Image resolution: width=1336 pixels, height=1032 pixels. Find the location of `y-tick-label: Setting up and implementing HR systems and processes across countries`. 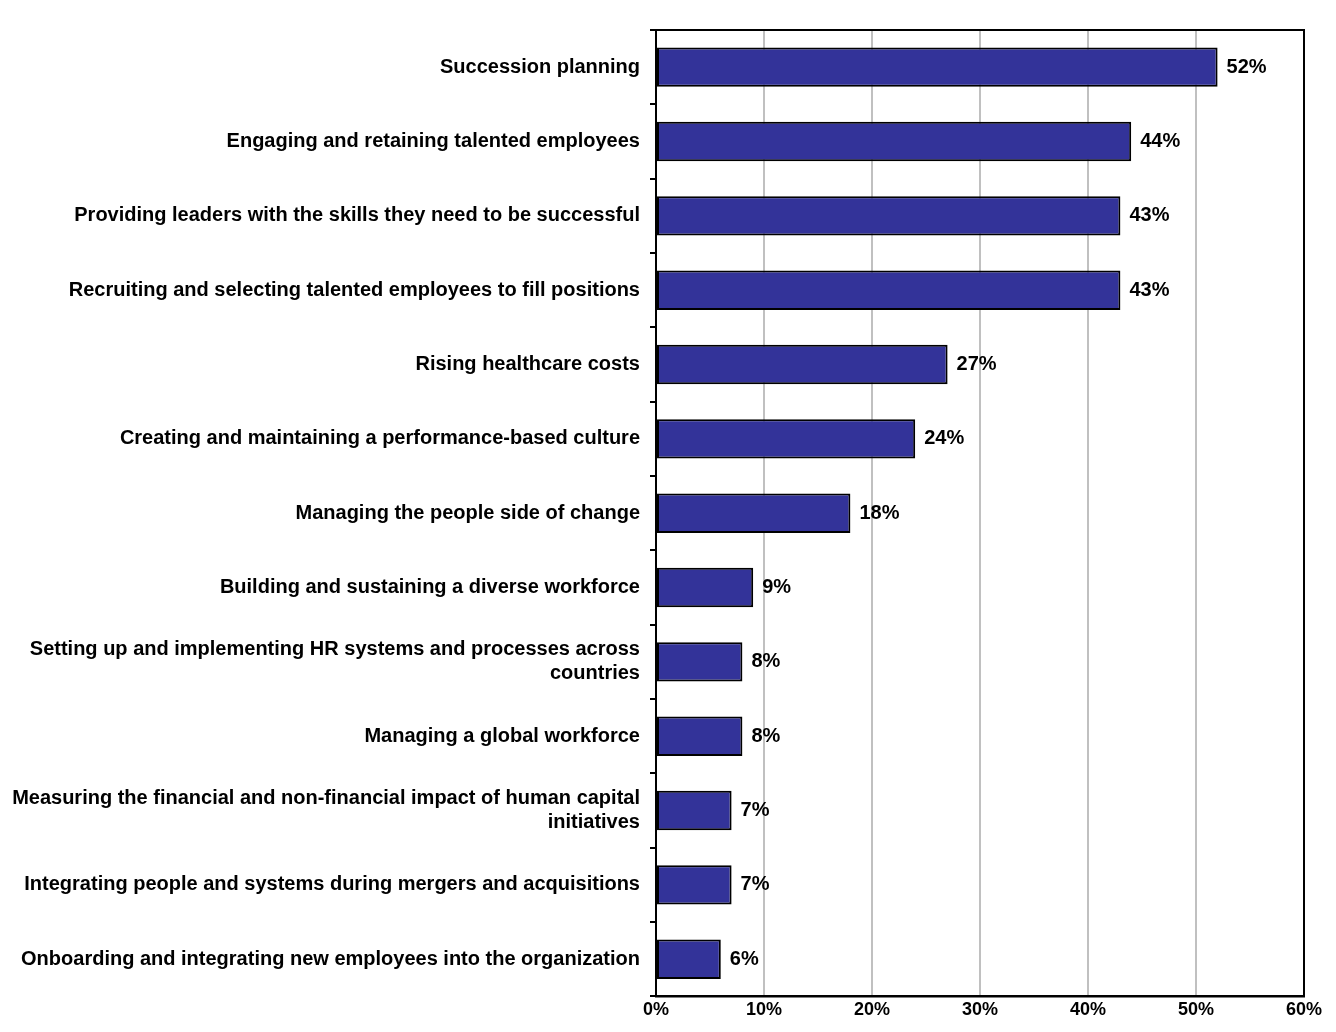

y-tick-label: Setting up and implementing HR systems and processes across countries is located at coordinates (334, 660).